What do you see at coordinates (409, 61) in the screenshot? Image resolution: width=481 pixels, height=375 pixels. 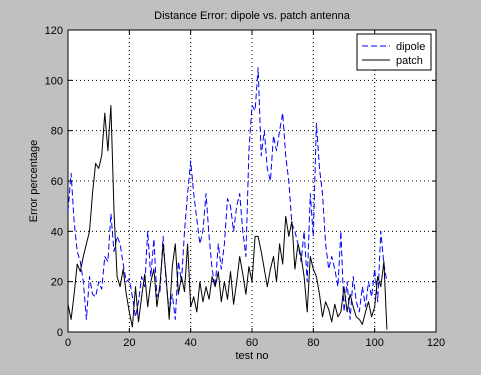 I see `legend-patch-label: patch` at bounding box center [409, 61].